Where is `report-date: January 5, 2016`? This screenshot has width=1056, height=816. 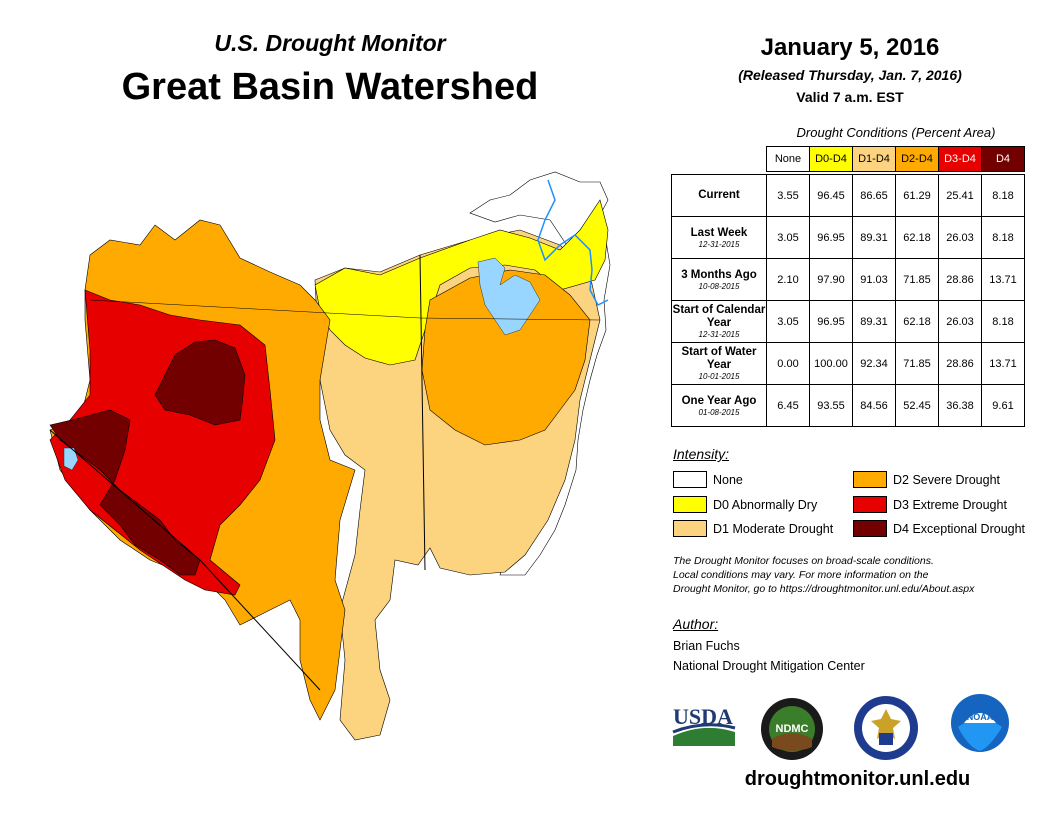
report-date: January 5, 2016 is located at coordinates (850, 47).